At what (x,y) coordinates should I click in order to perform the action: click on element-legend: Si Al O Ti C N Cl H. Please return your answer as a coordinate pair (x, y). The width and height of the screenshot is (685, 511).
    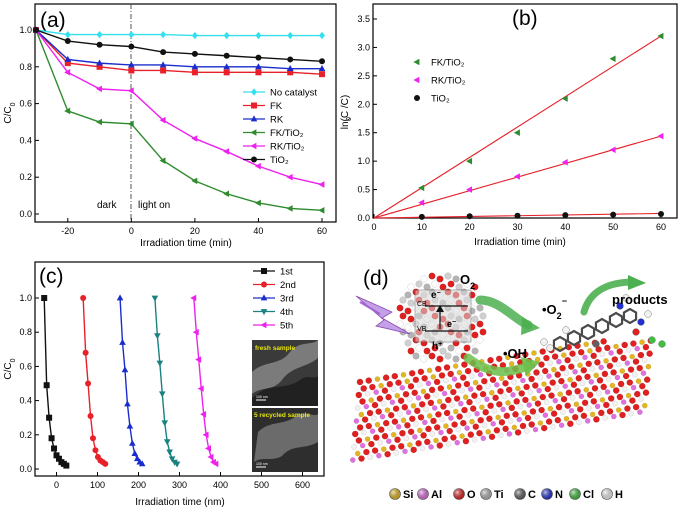
    Looking at the image, I should click on (506, 494).